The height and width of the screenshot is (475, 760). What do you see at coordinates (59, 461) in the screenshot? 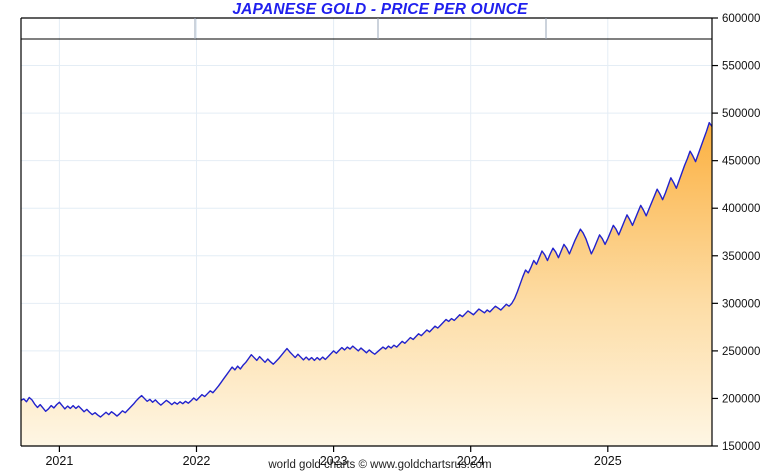
I see `x-axis-tick-label: 2021` at bounding box center [59, 461].